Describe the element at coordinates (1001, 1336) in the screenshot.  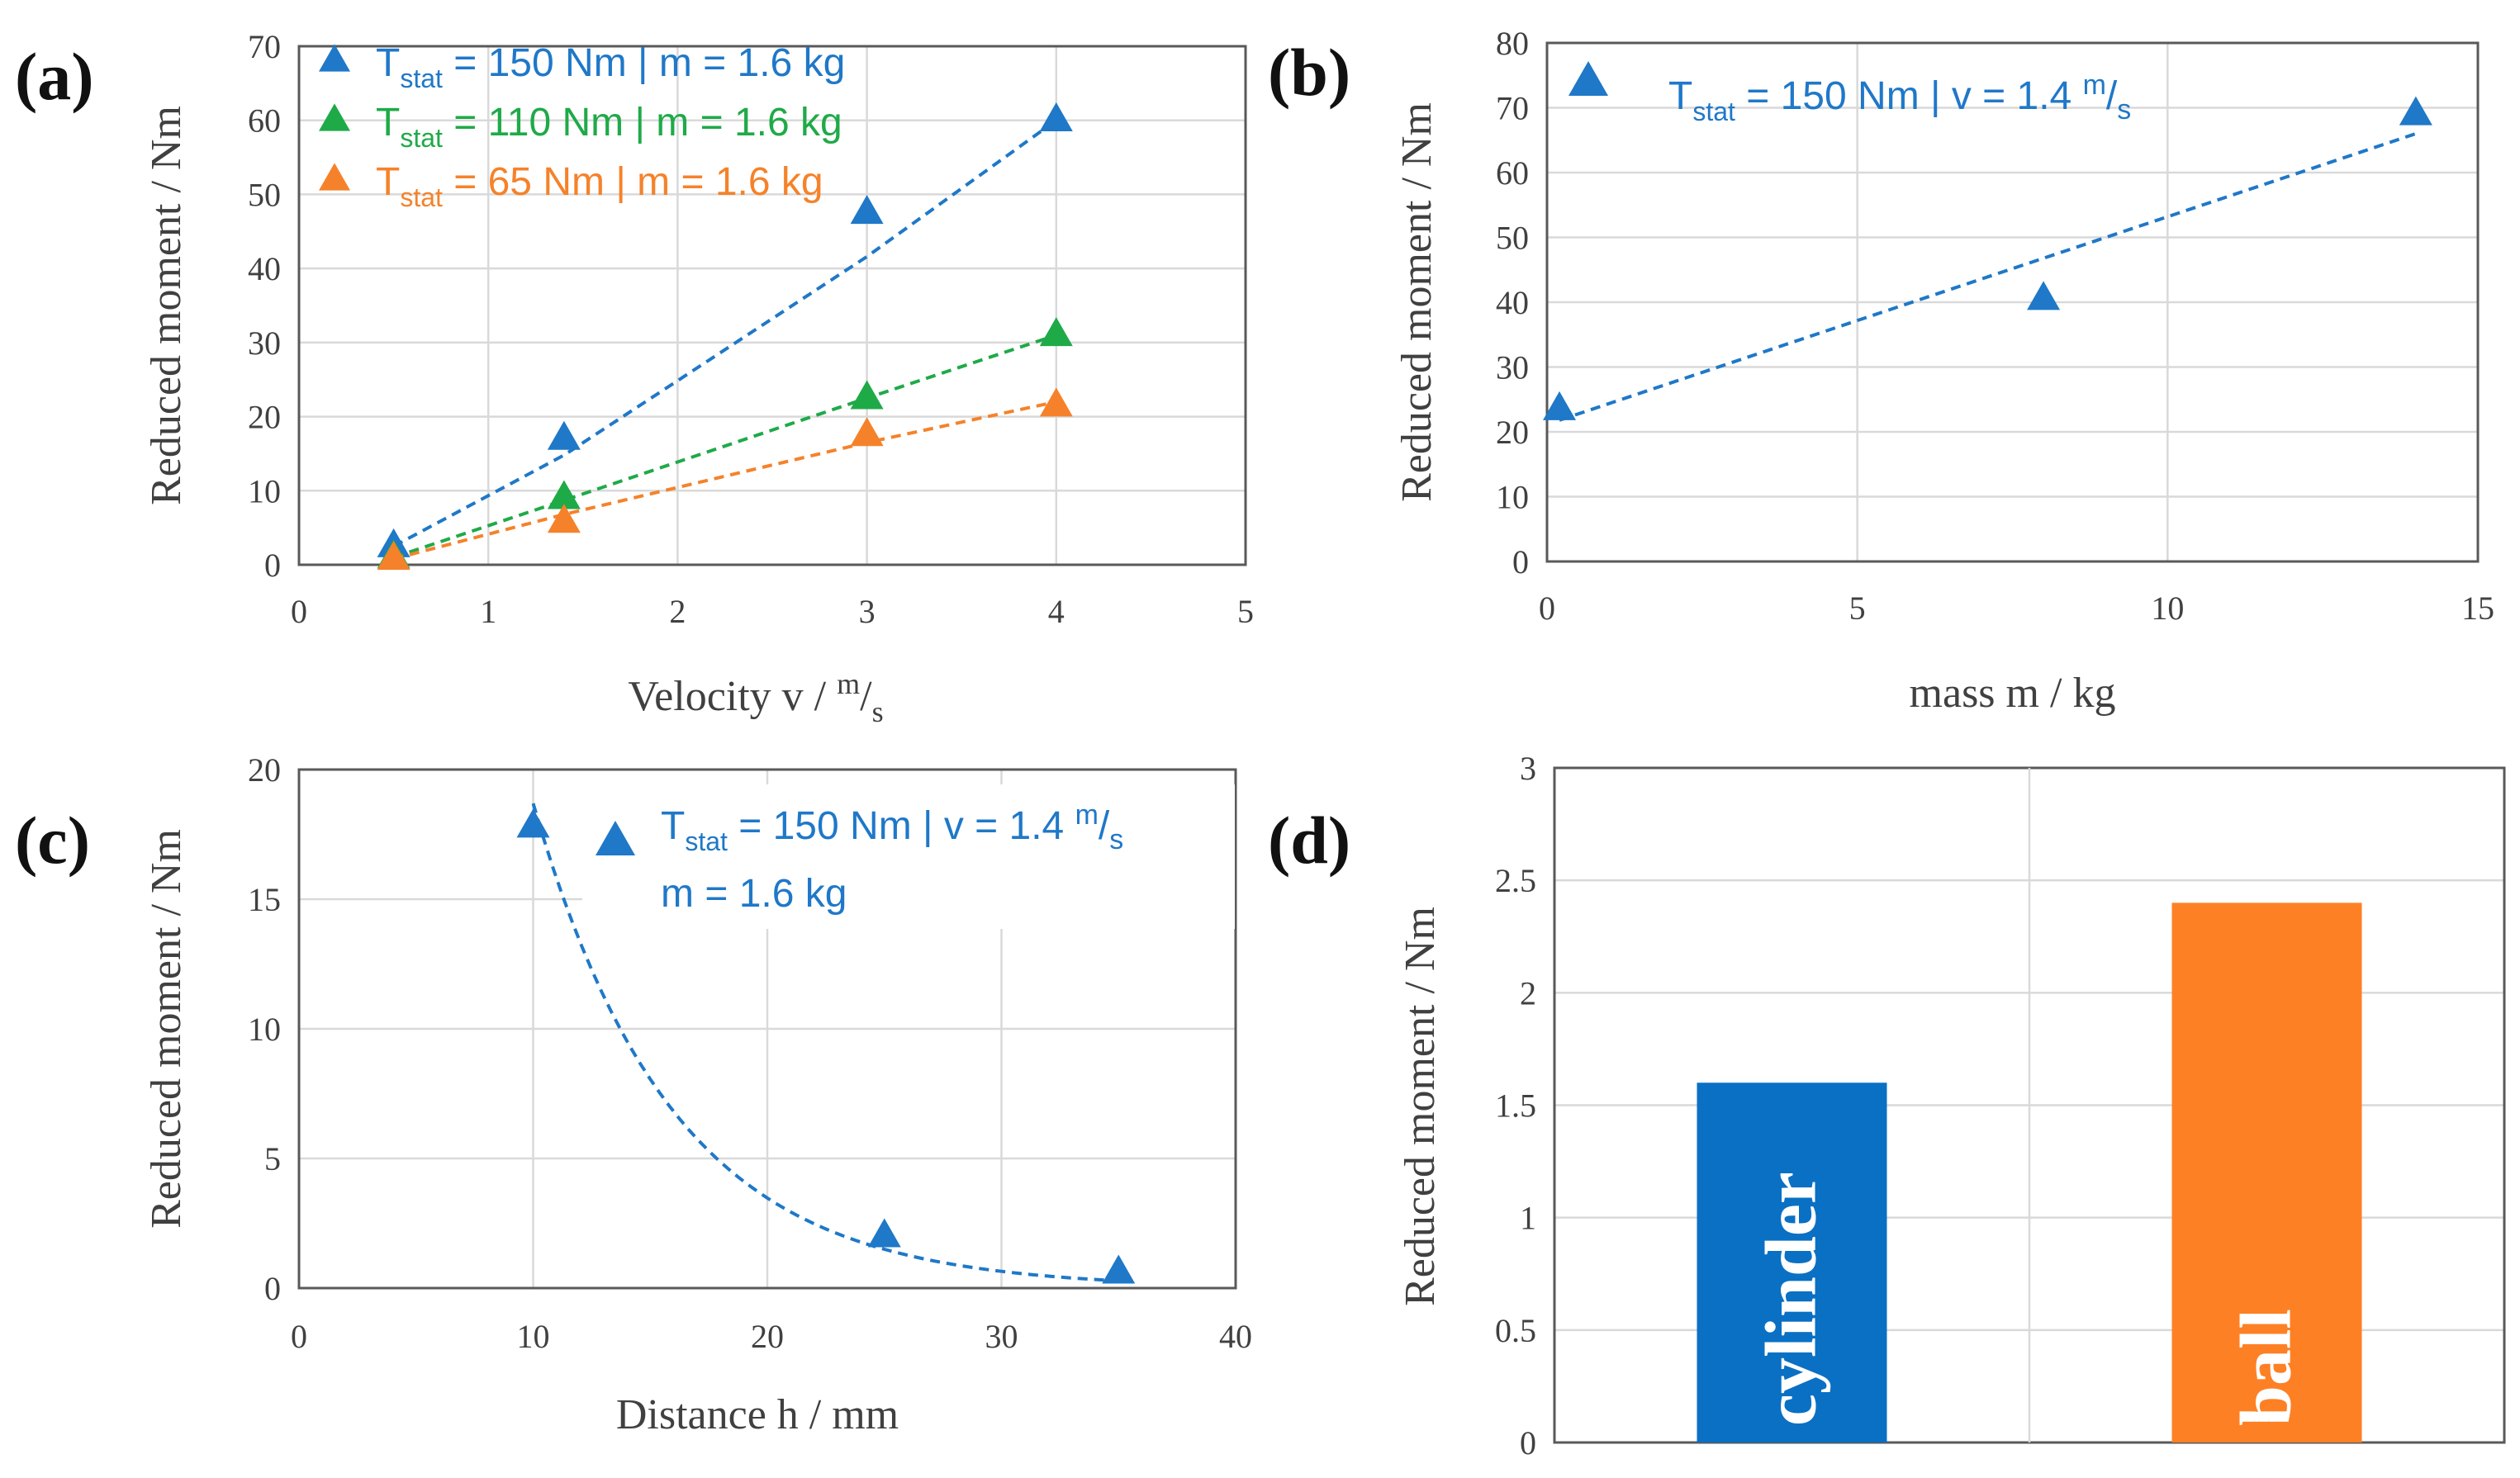
I see `x-tick-label: 30` at that location.